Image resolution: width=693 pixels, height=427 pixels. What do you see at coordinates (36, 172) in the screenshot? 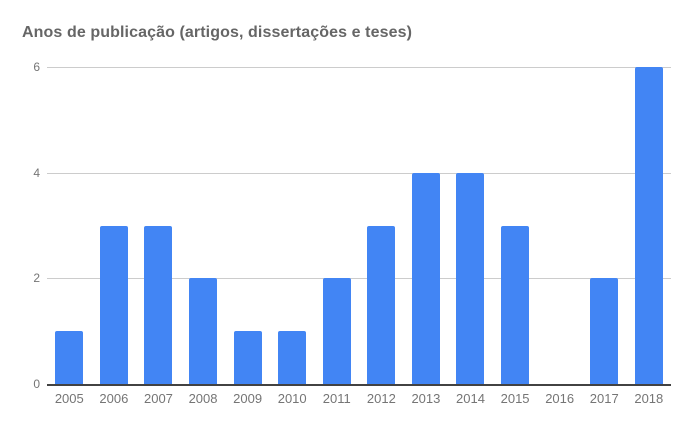
I see `y-tick-label-4: 4` at bounding box center [36, 172].